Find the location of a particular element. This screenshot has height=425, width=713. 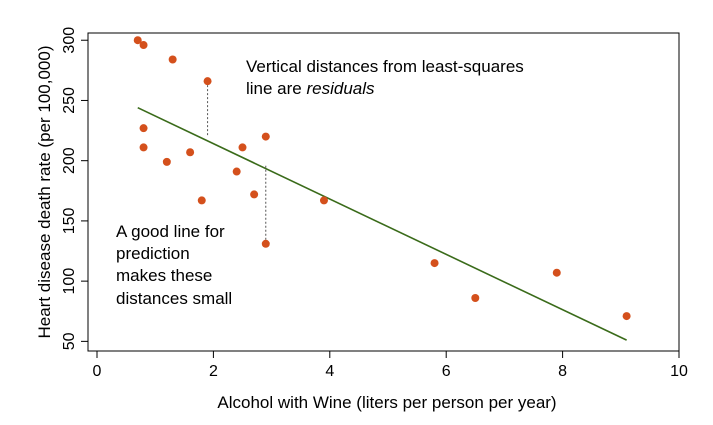

x-axis: 0 2 4 6 8 10 is located at coordinates (390, 365).